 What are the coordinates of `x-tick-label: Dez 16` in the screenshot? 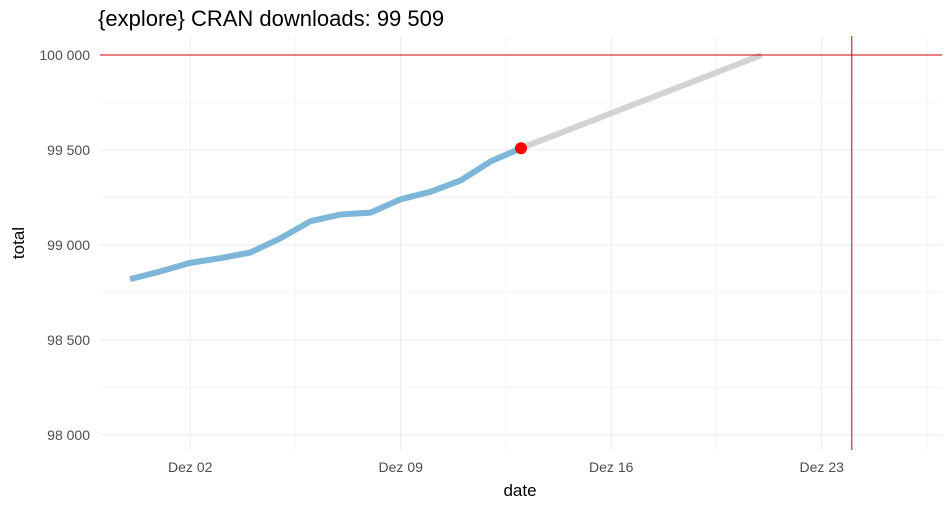 It's located at (611, 467).